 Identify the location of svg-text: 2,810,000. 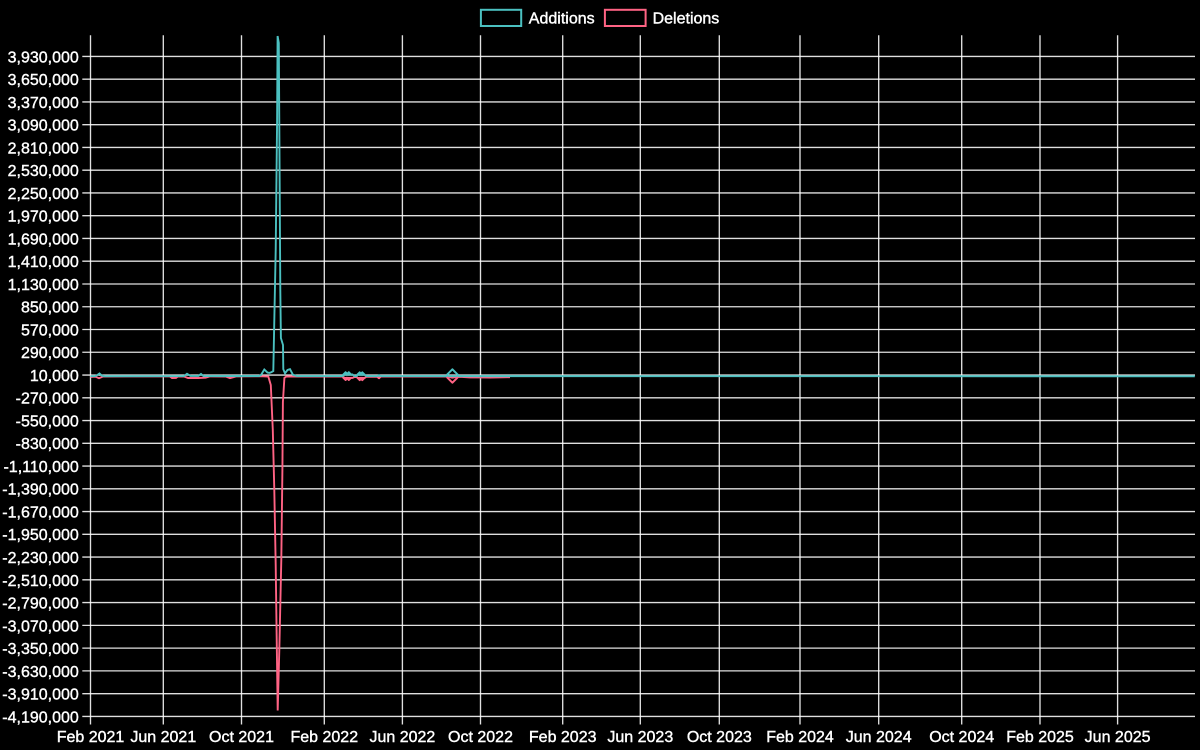
(43, 148).